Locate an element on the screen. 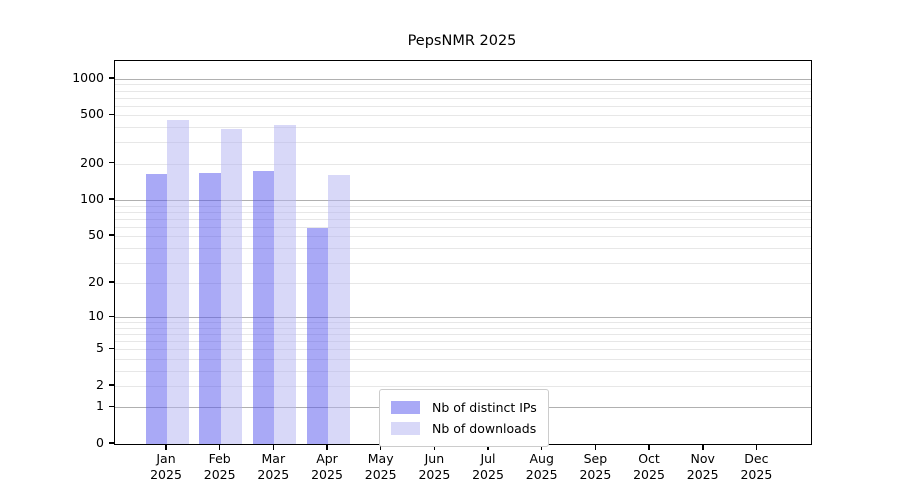  y-tick-label-5: 5 is located at coordinates (100, 348).